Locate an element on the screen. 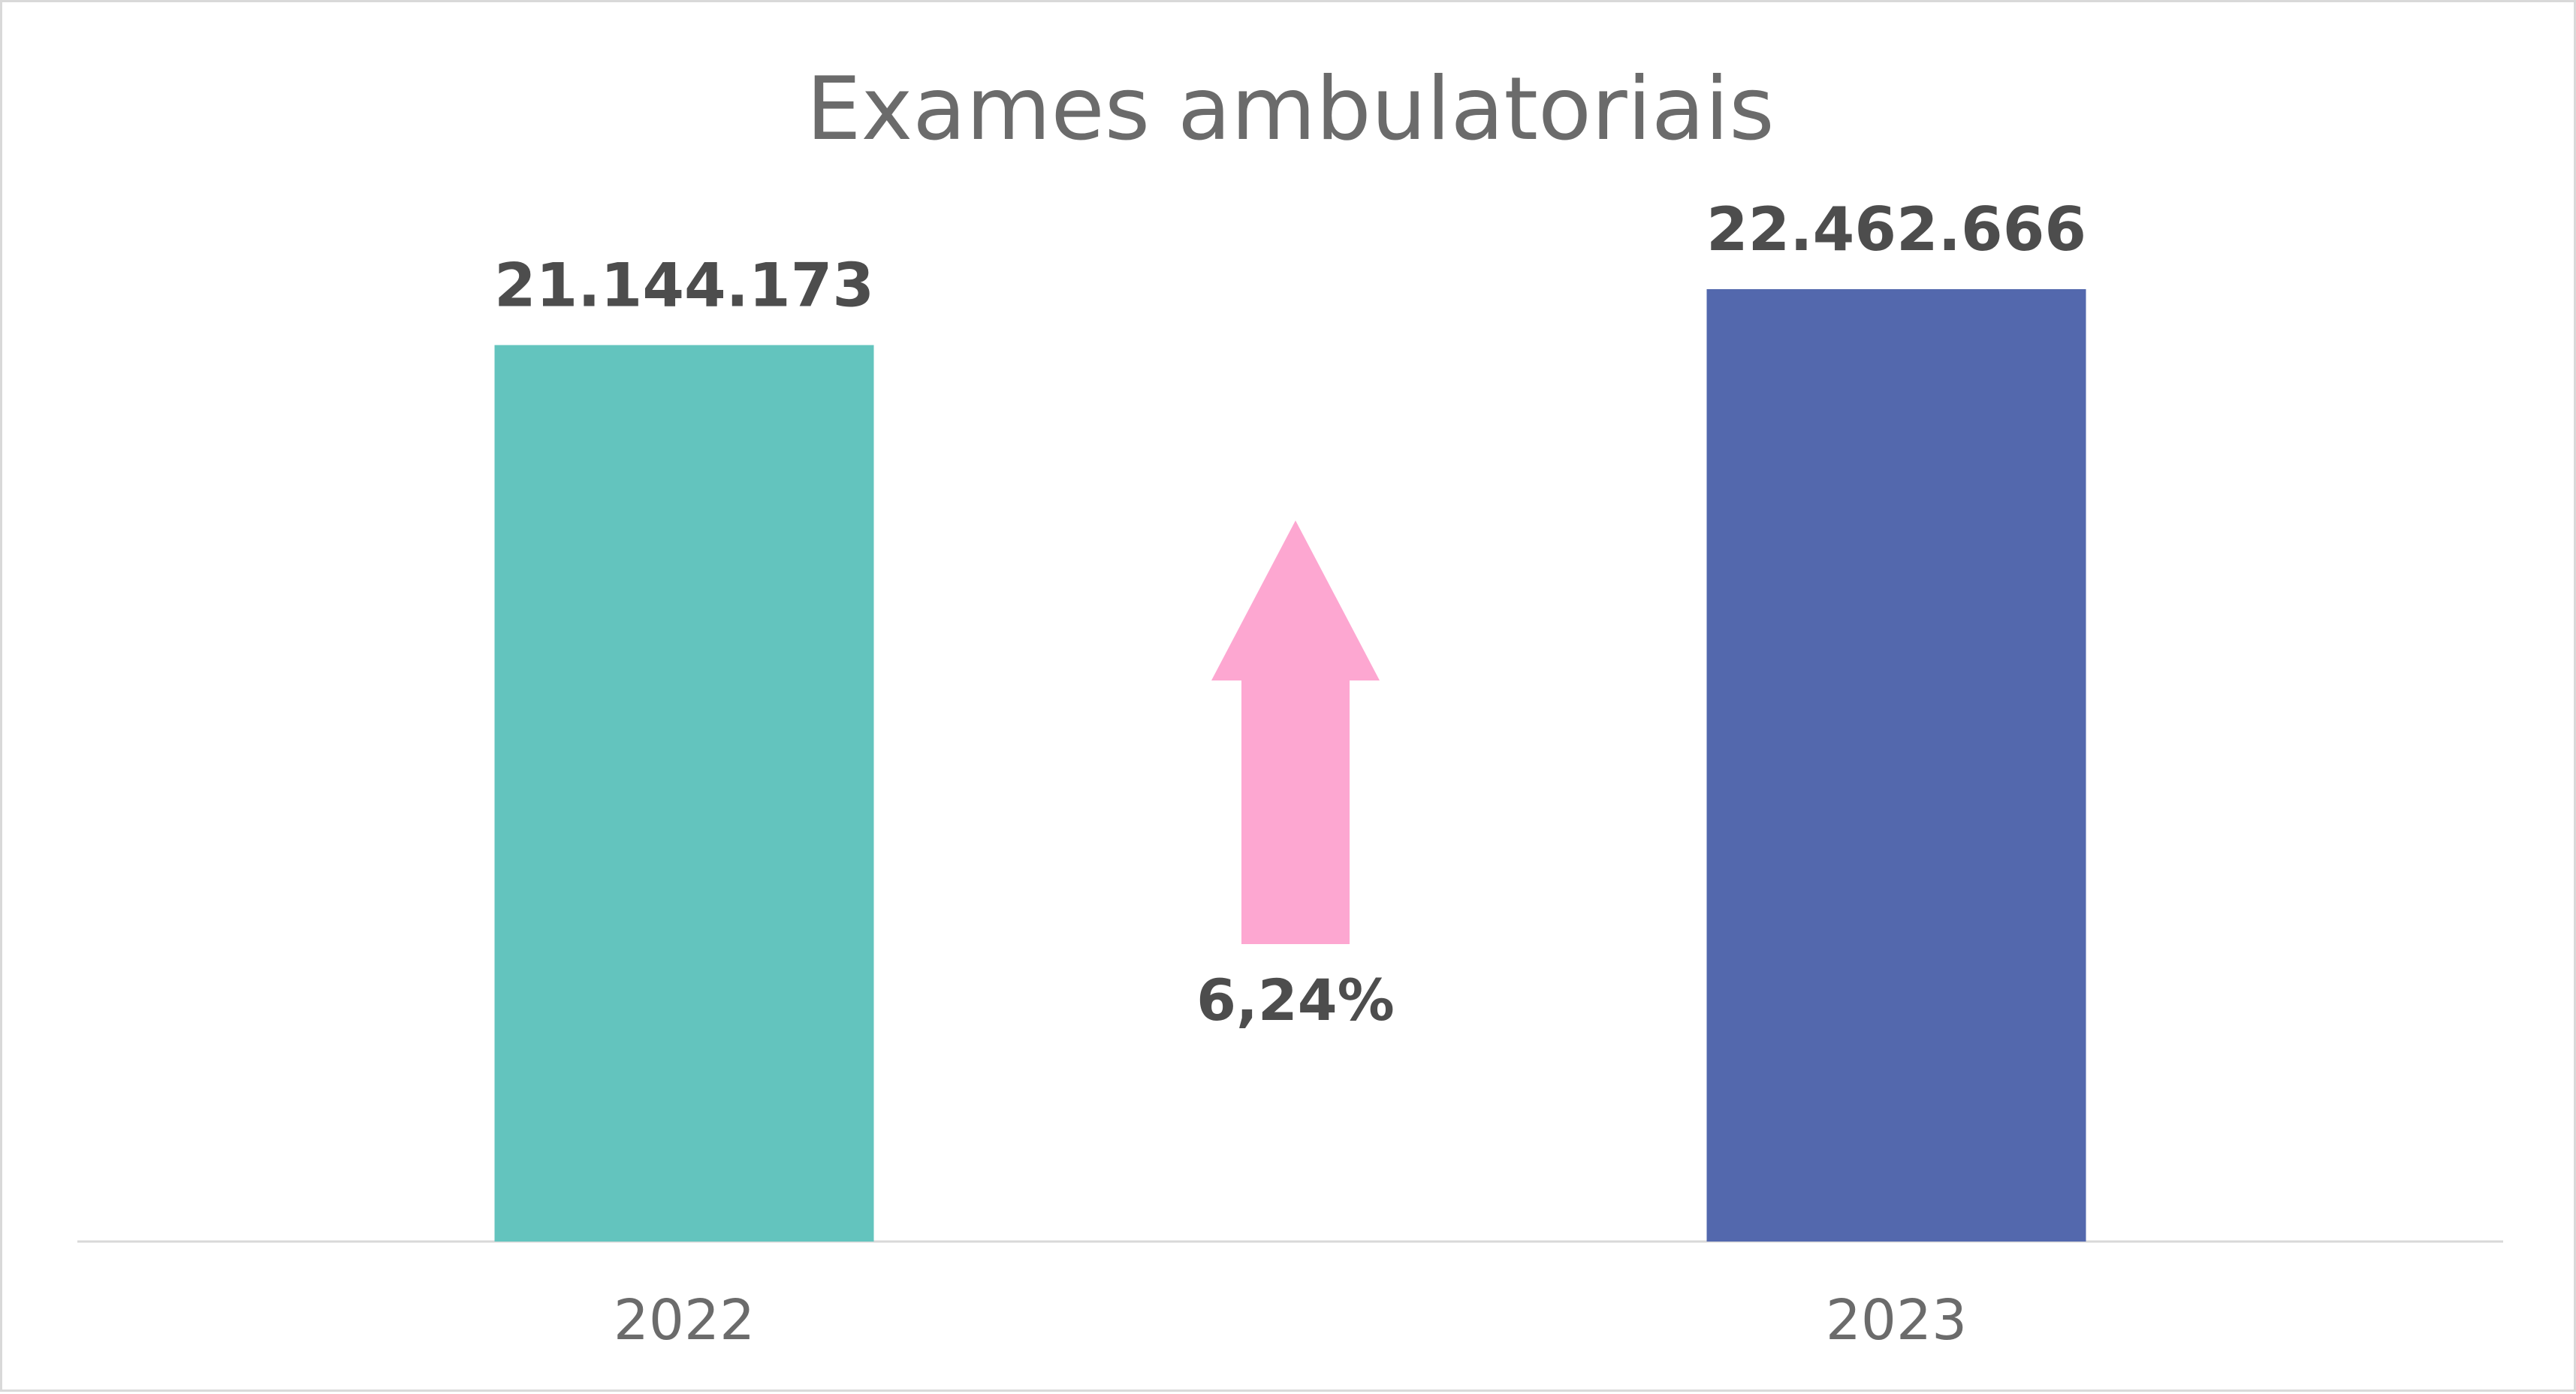 The height and width of the screenshot is (1394, 2576). change-percentage-label: 6,24% is located at coordinates (1295, 1000).